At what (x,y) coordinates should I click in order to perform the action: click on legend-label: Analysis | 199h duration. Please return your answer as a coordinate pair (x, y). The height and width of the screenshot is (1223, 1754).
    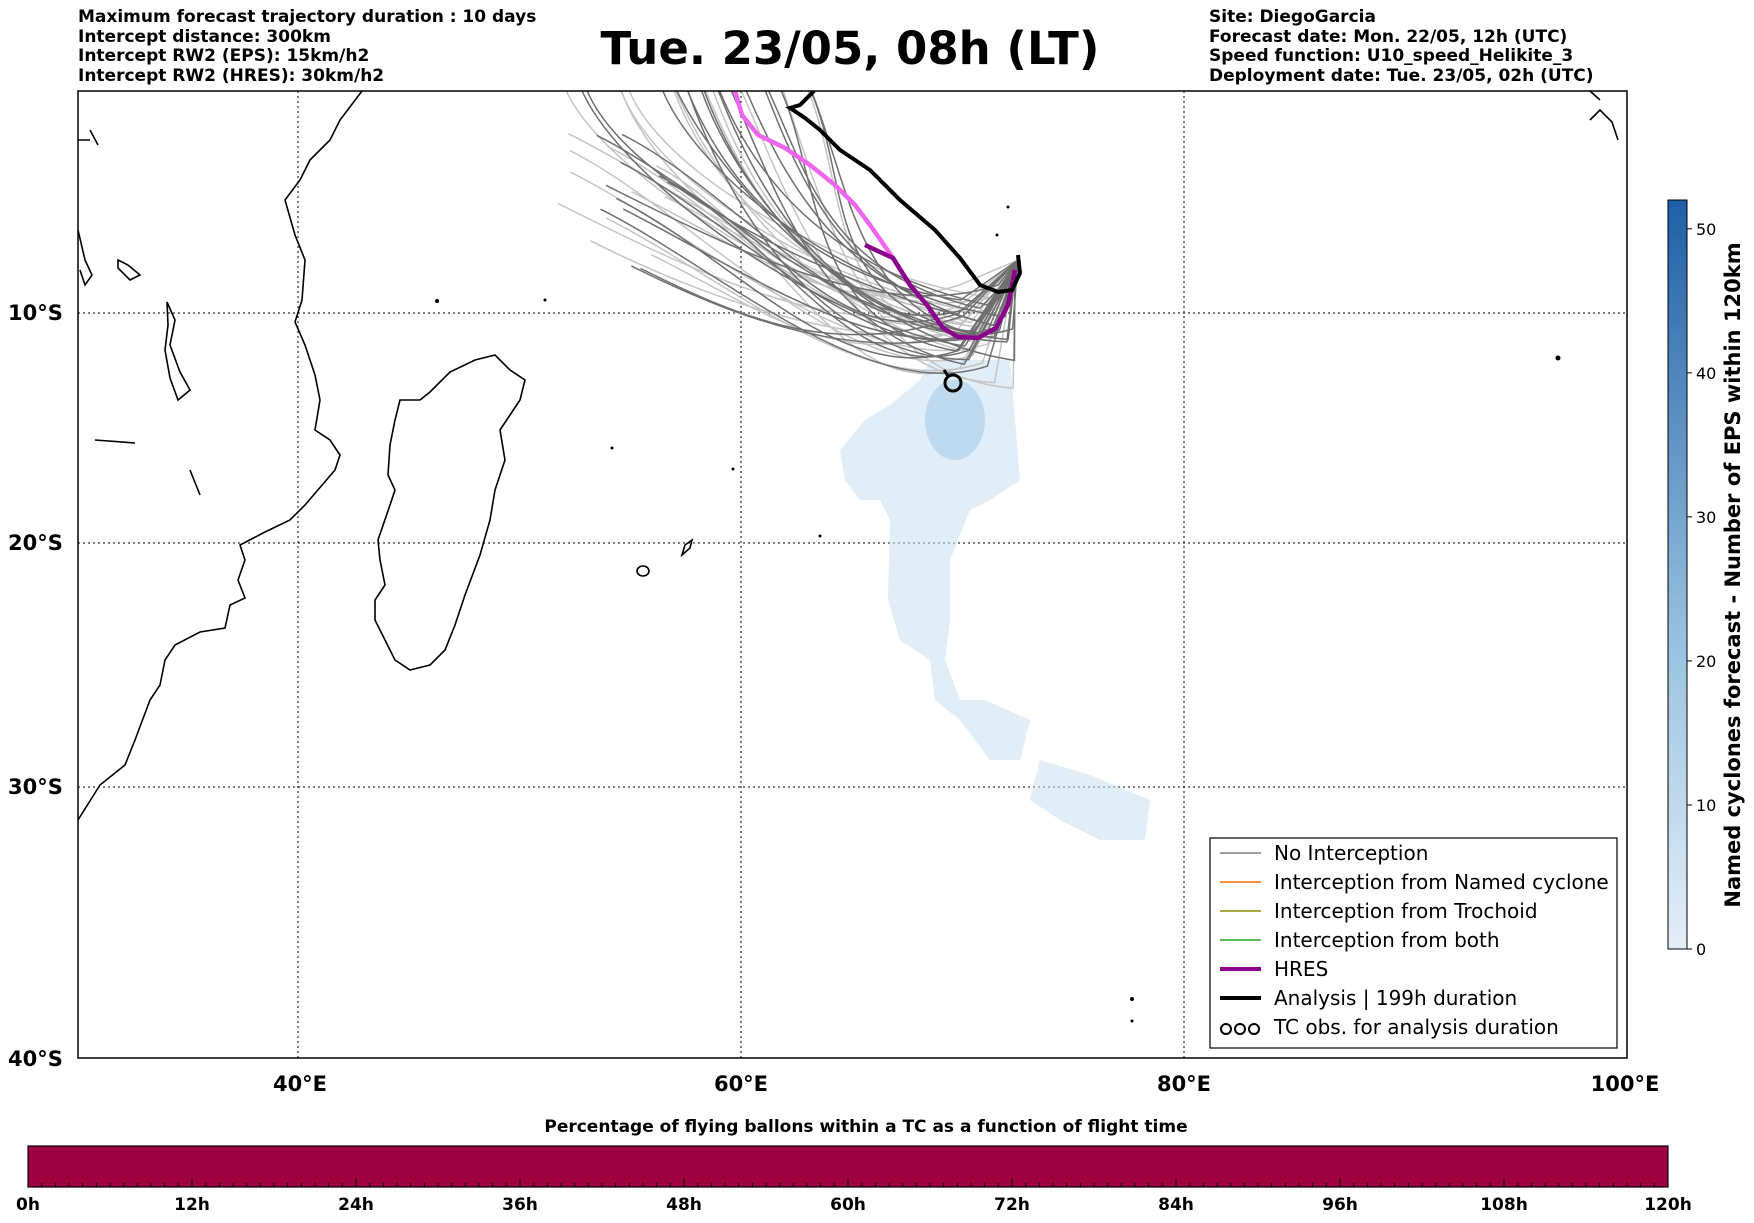
    Looking at the image, I should click on (1395, 998).